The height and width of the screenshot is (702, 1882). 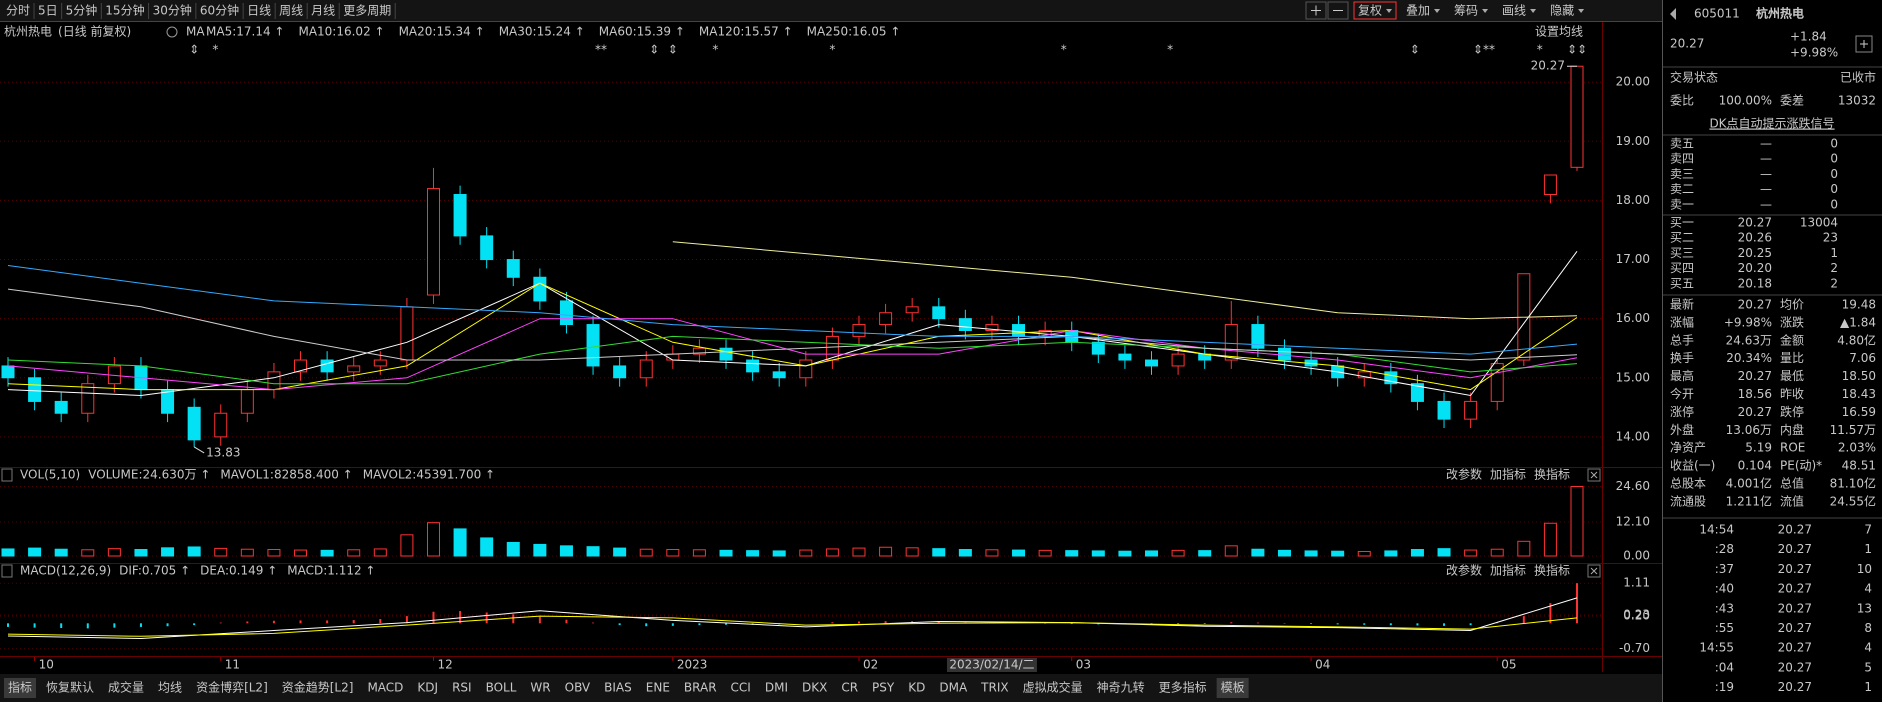 I want to click on stat-value: 18.50, so click(x=1859, y=376).